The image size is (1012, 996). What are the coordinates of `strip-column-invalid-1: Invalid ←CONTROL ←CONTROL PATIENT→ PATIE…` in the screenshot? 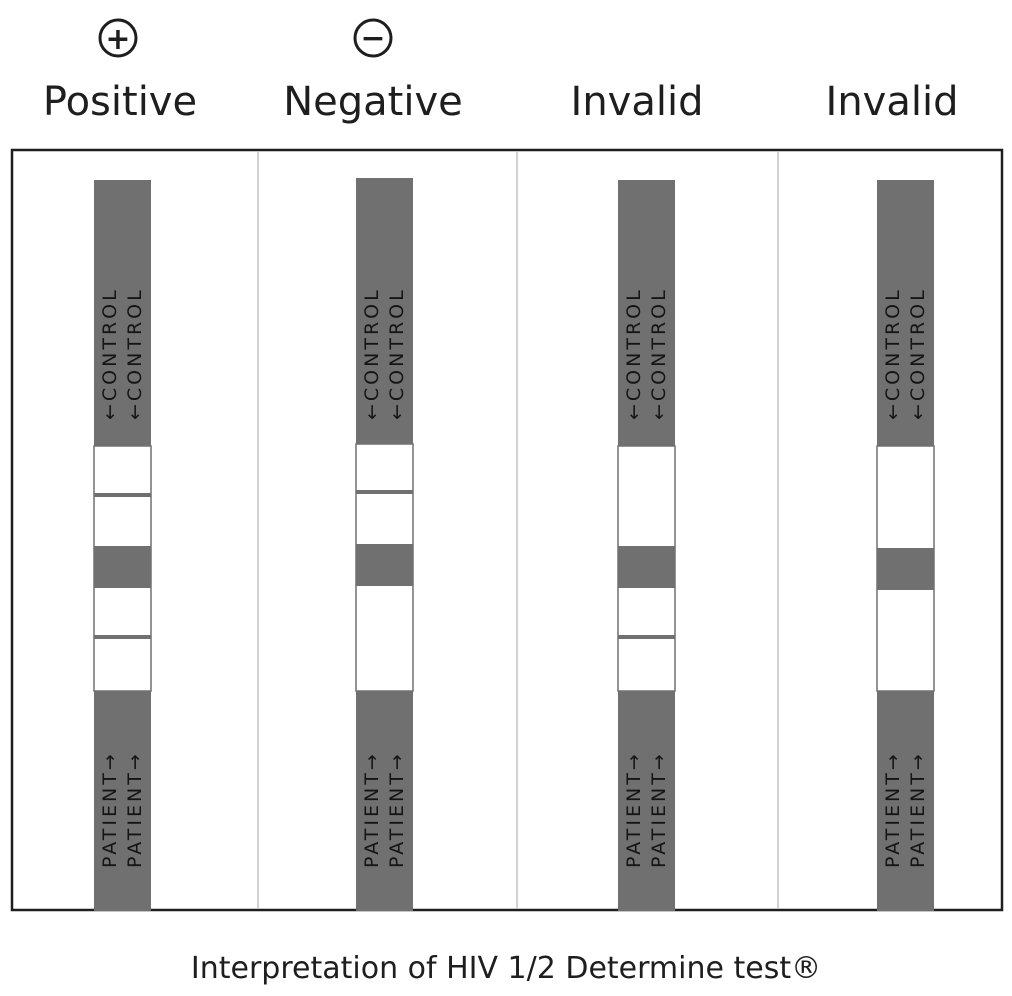 It's located at (637, 495).